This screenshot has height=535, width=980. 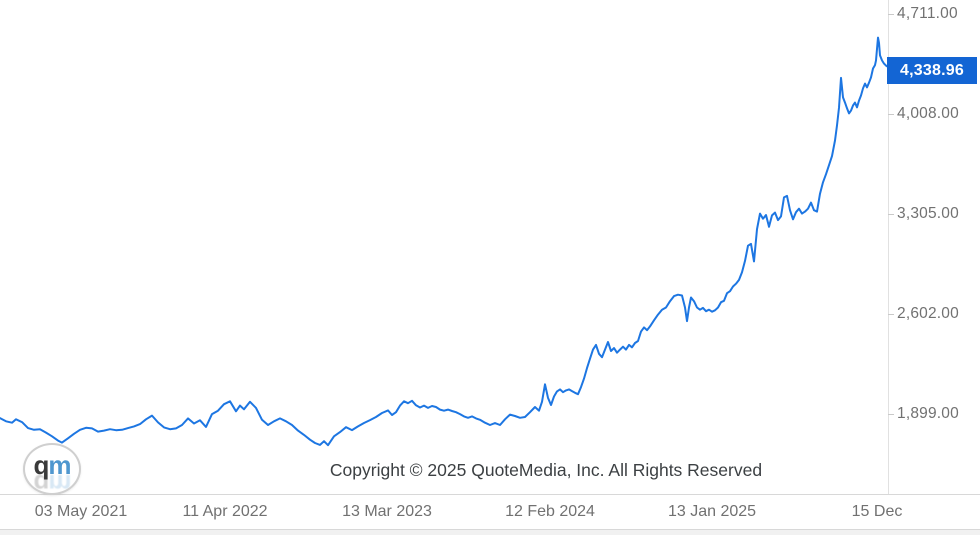 What do you see at coordinates (225, 511) in the screenshot?
I see `x-axis-label: 11 Apr 2022` at bounding box center [225, 511].